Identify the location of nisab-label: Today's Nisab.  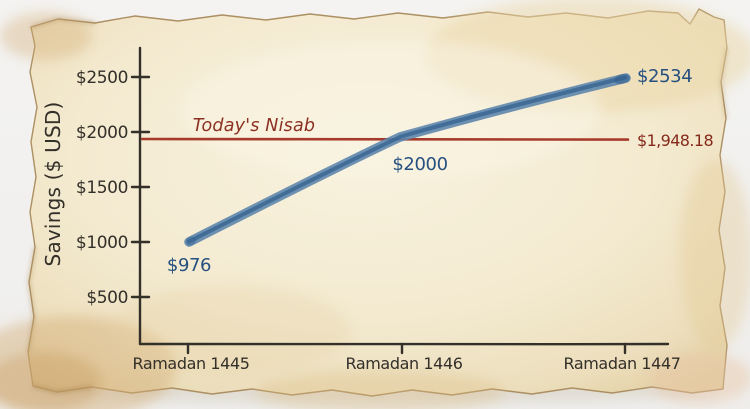
(254, 126).